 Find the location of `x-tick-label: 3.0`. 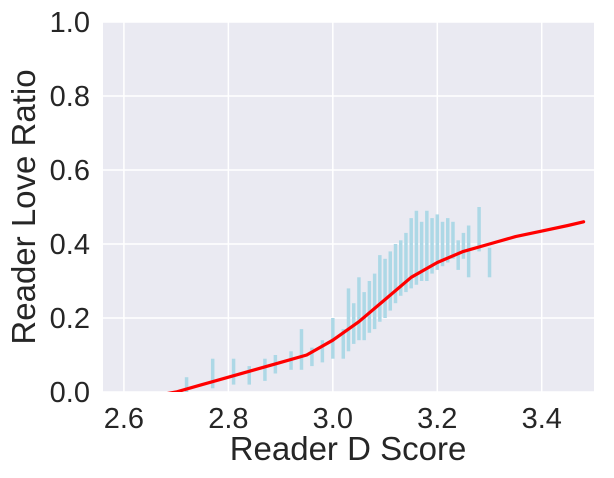

x-tick-label: 3.0 is located at coordinates (333, 419).